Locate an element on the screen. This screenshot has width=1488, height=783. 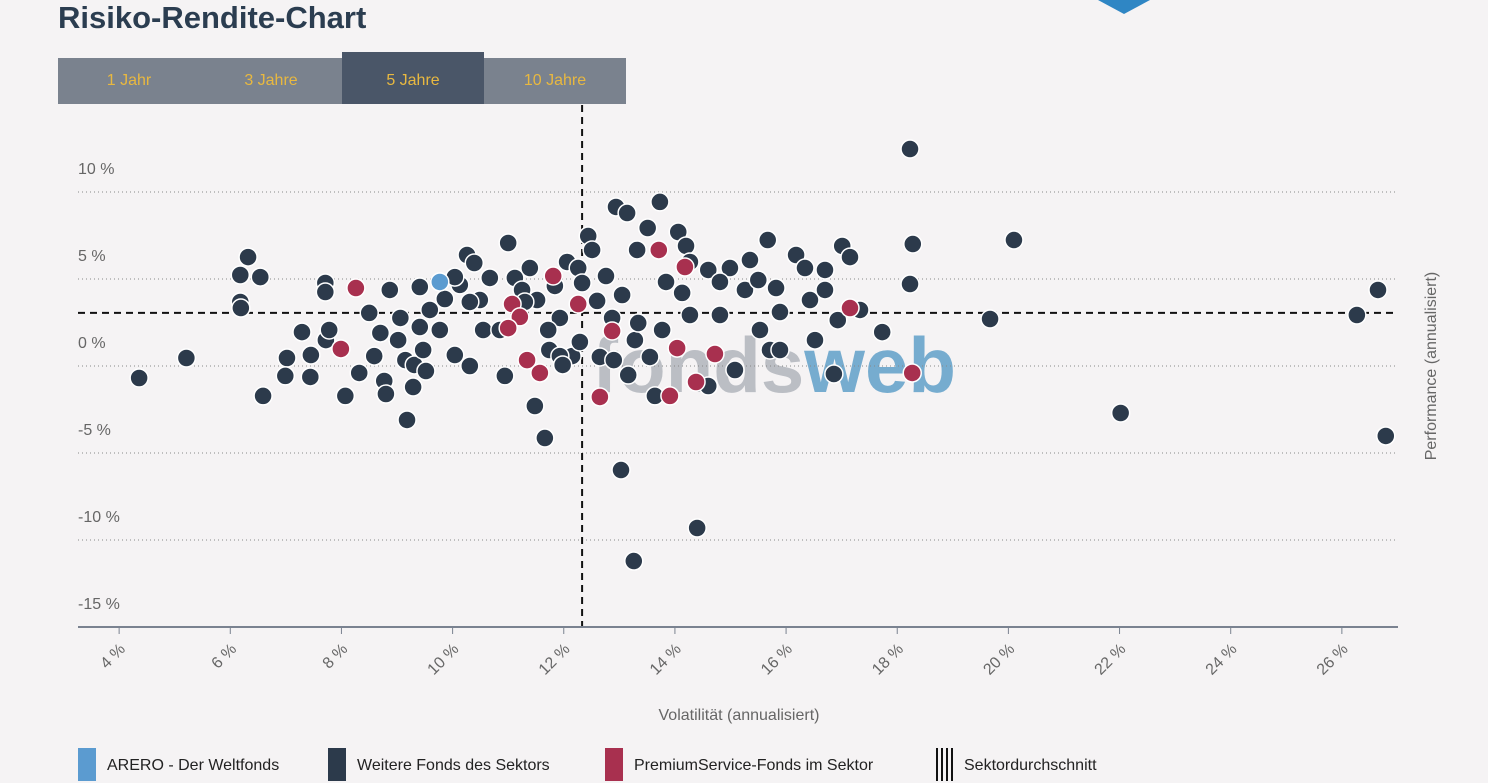
x-tick-label: 4 % is located at coordinates (113, 657).